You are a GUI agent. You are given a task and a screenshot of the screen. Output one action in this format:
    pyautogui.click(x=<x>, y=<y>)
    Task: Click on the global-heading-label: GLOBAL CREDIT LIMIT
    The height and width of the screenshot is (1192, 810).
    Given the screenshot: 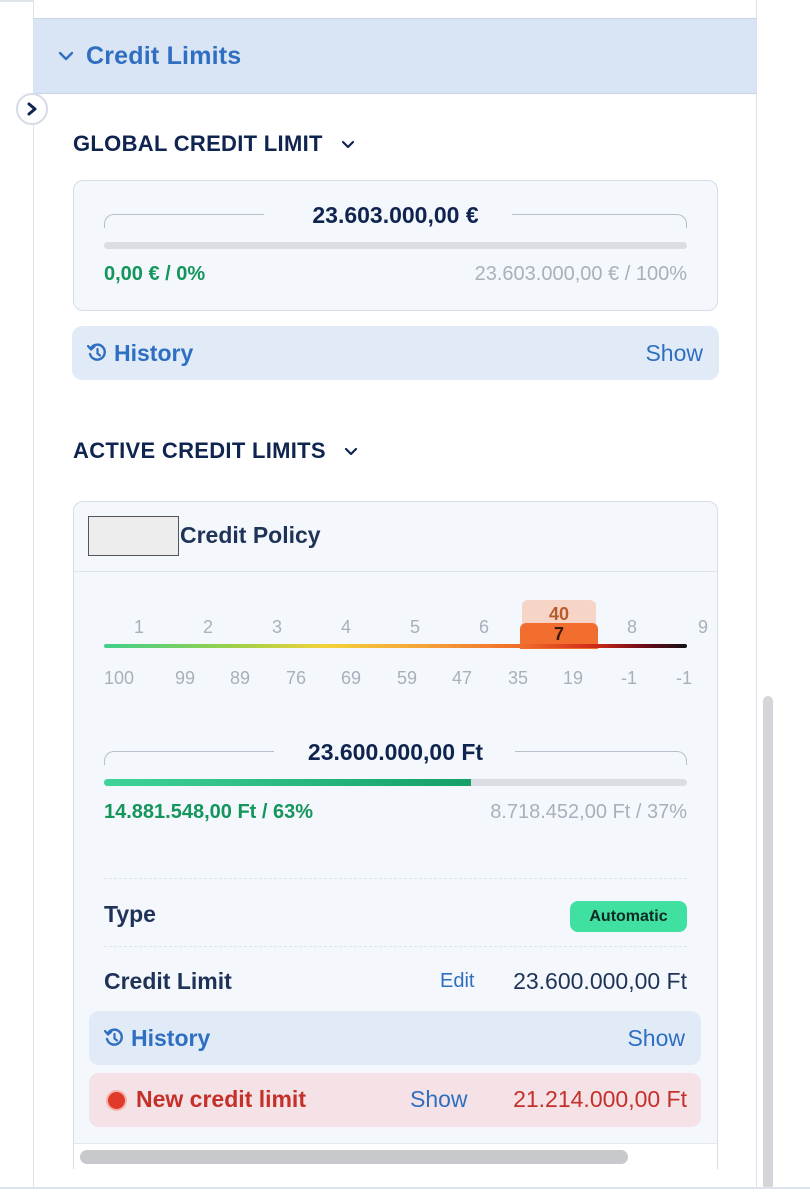 What is the action you would take?
    pyautogui.click(x=198, y=143)
    